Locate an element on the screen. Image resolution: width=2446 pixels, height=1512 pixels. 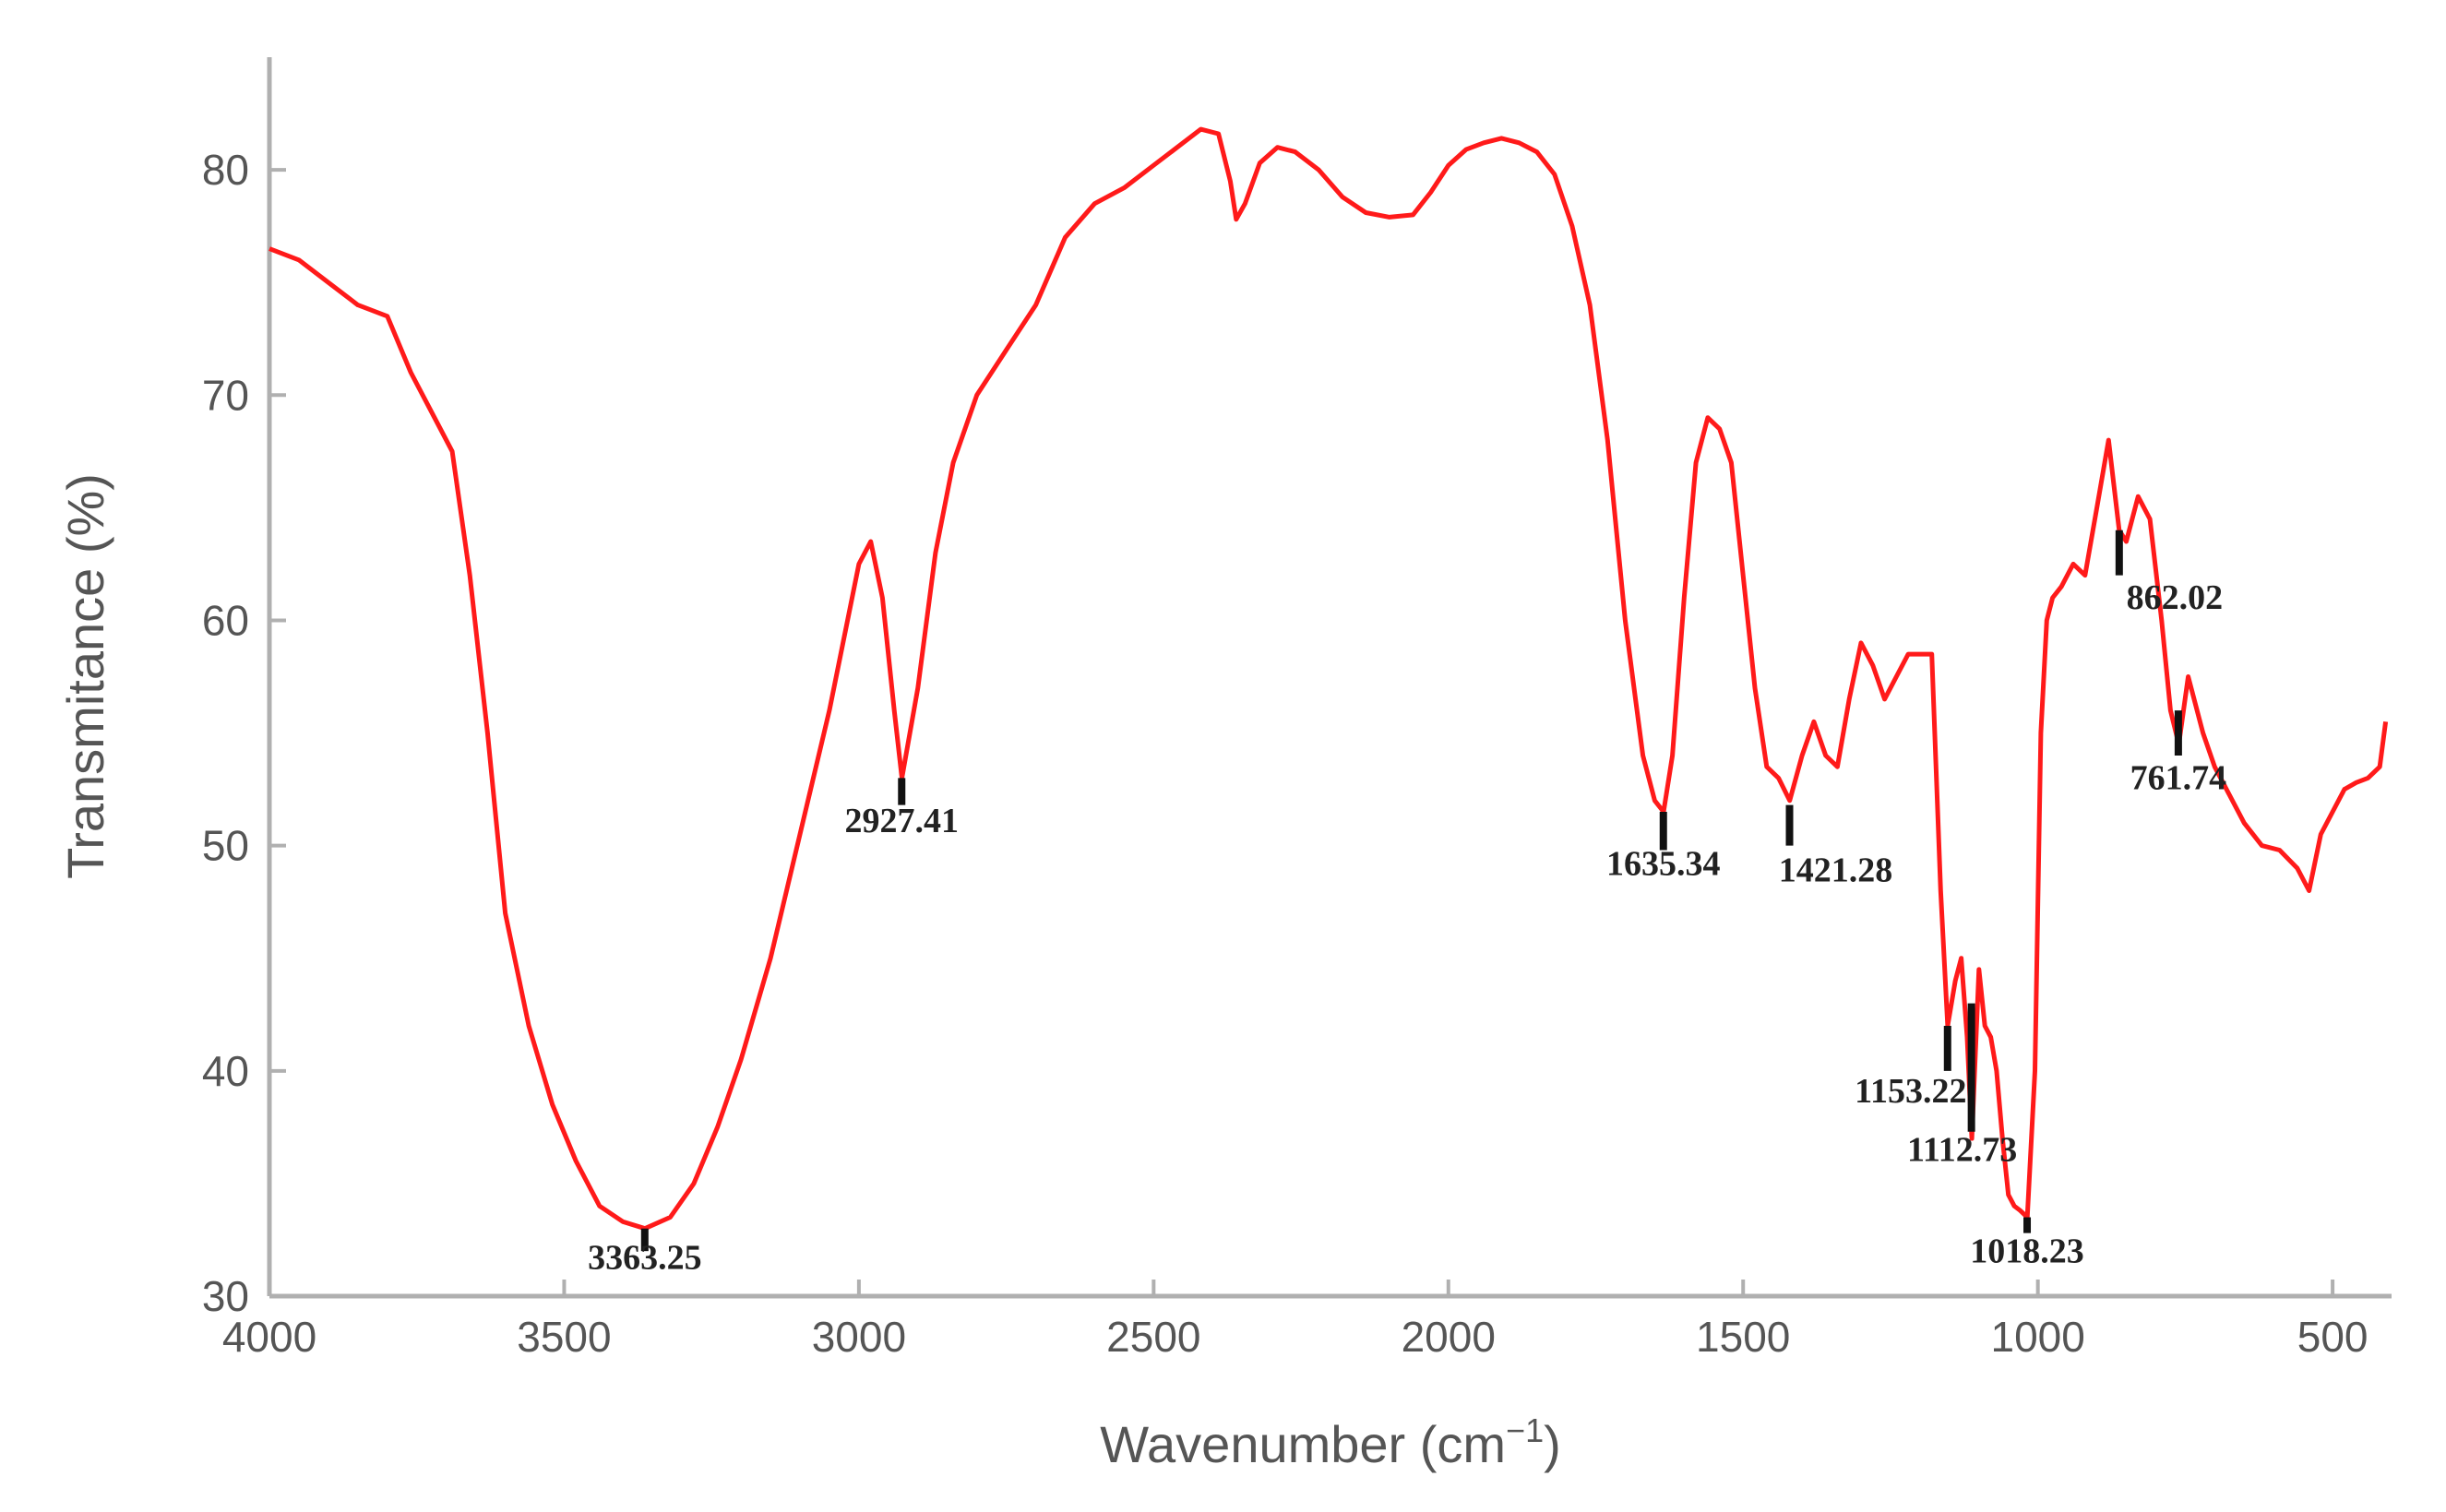
x-tick-label: 2500 is located at coordinates (1153, 1337).